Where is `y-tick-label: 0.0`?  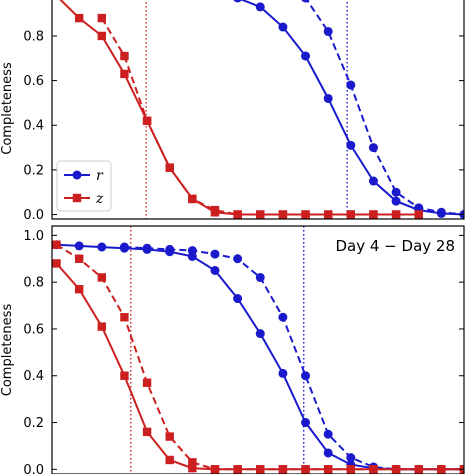
y-tick-label: 0.0 is located at coordinates (33, 468).